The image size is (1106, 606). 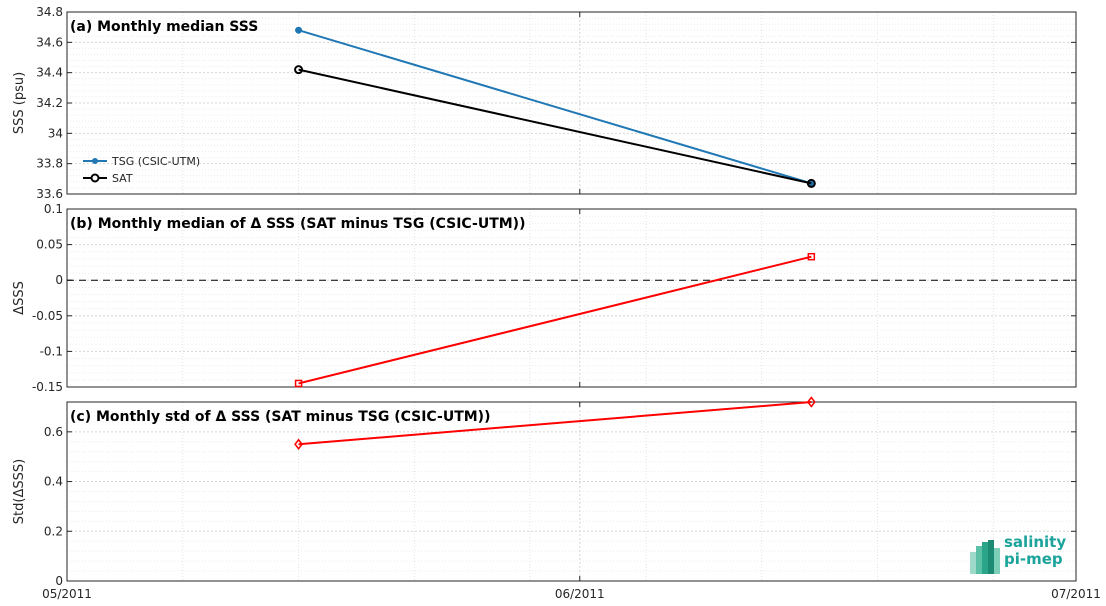 I want to click on x-tick-label: 06/2011, so click(x=580, y=594).